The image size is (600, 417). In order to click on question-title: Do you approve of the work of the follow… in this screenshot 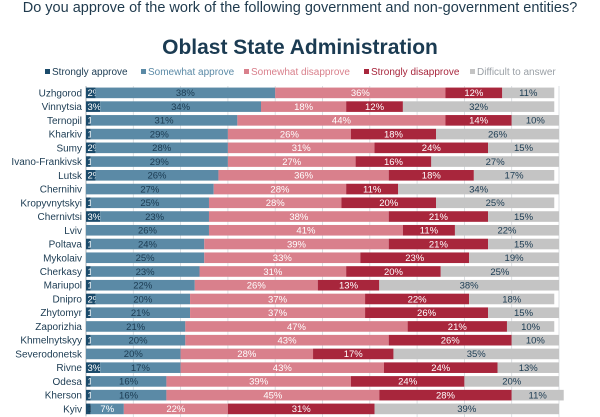, I will do `click(300, 8)`.